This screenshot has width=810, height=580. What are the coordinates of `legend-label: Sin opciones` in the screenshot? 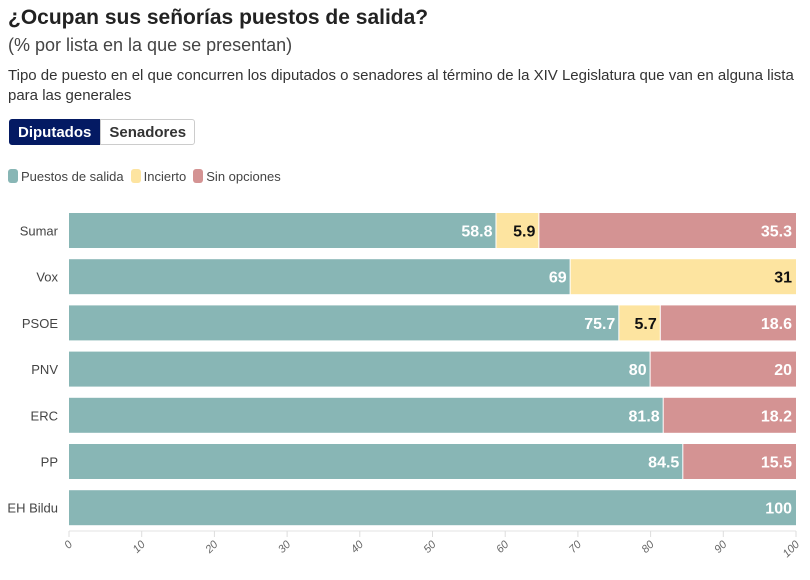 It's located at (243, 176).